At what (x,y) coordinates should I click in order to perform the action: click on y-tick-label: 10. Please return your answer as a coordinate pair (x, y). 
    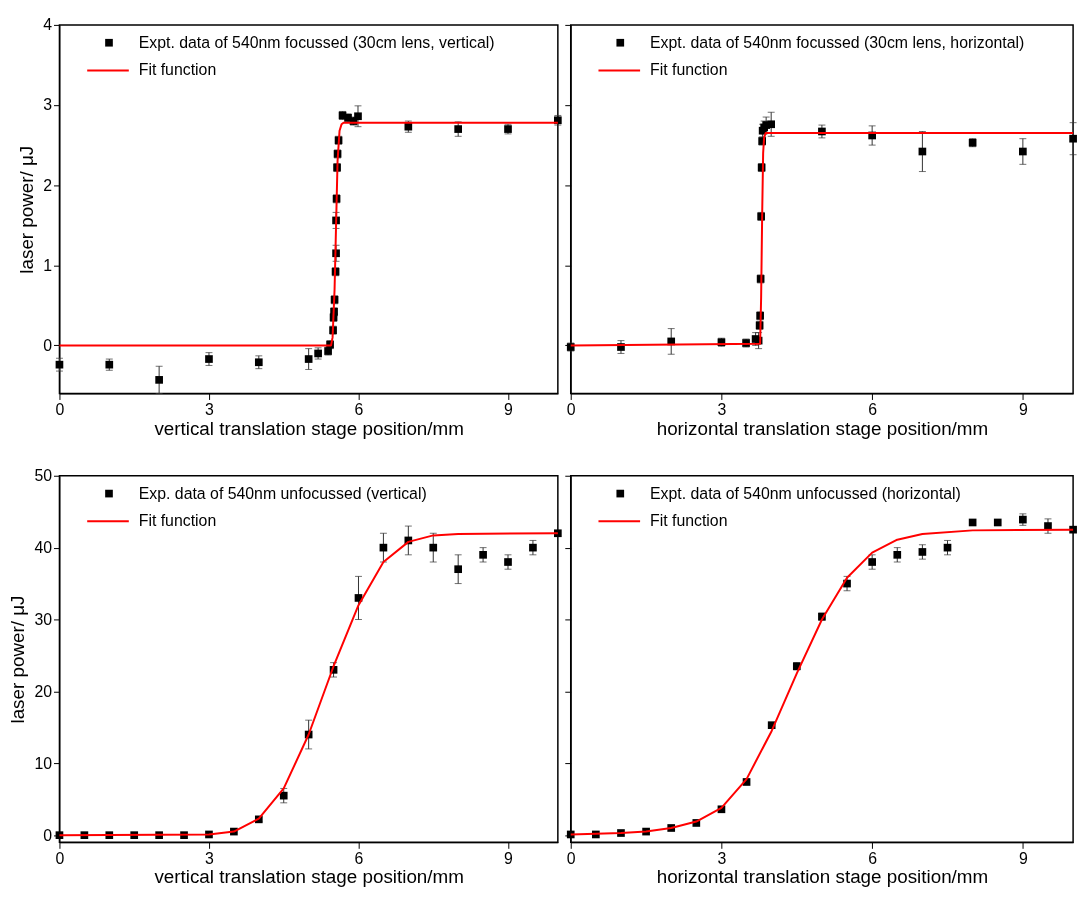
    Looking at the image, I should click on (43, 763).